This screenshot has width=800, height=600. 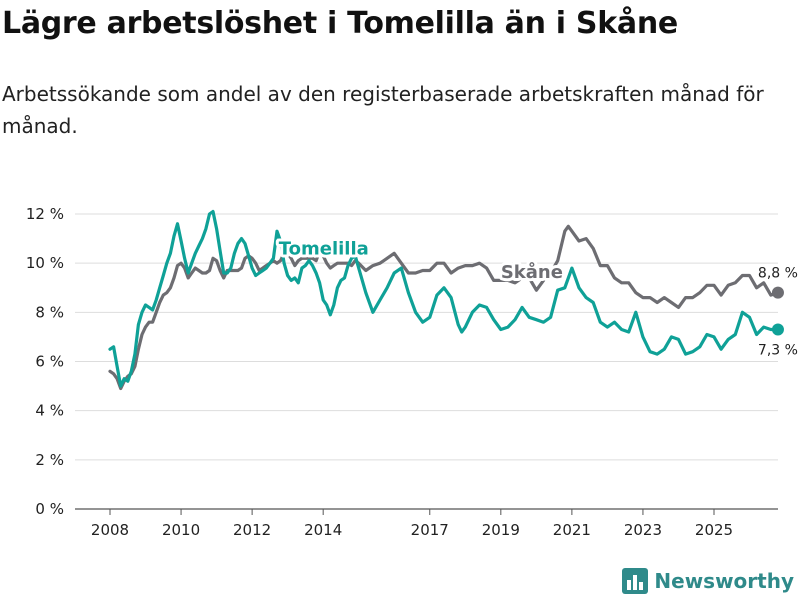 I want to click on bar-chart-logo-icon, so click(x=635, y=581).